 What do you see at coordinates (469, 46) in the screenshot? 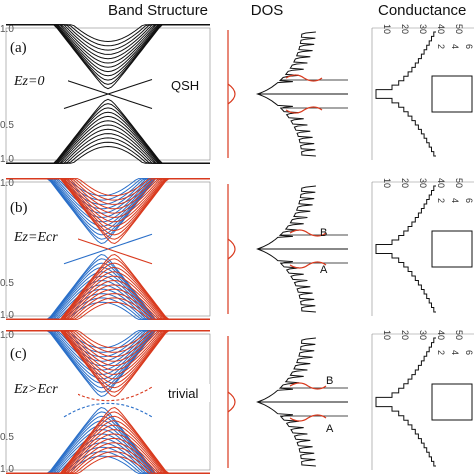
I see `cond-inner-tick-0-2: 6` at bounding box center [469, 46].